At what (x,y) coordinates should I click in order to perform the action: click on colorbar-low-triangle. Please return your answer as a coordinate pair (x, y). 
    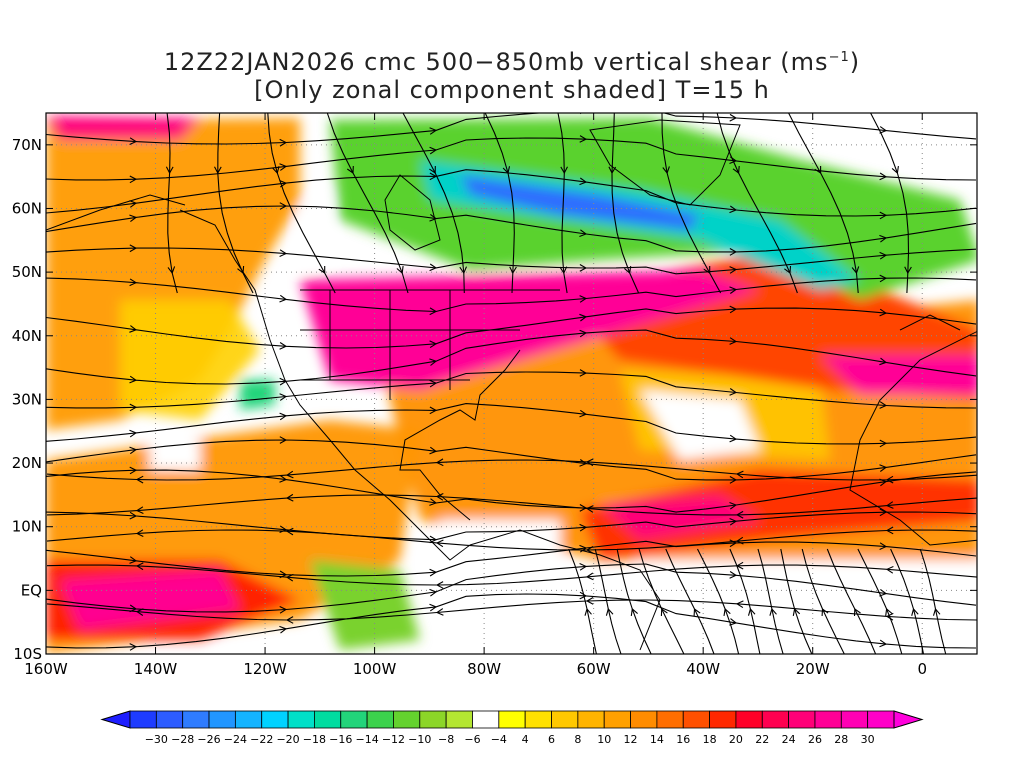
    Looking at the image, I should click on (115, 719).